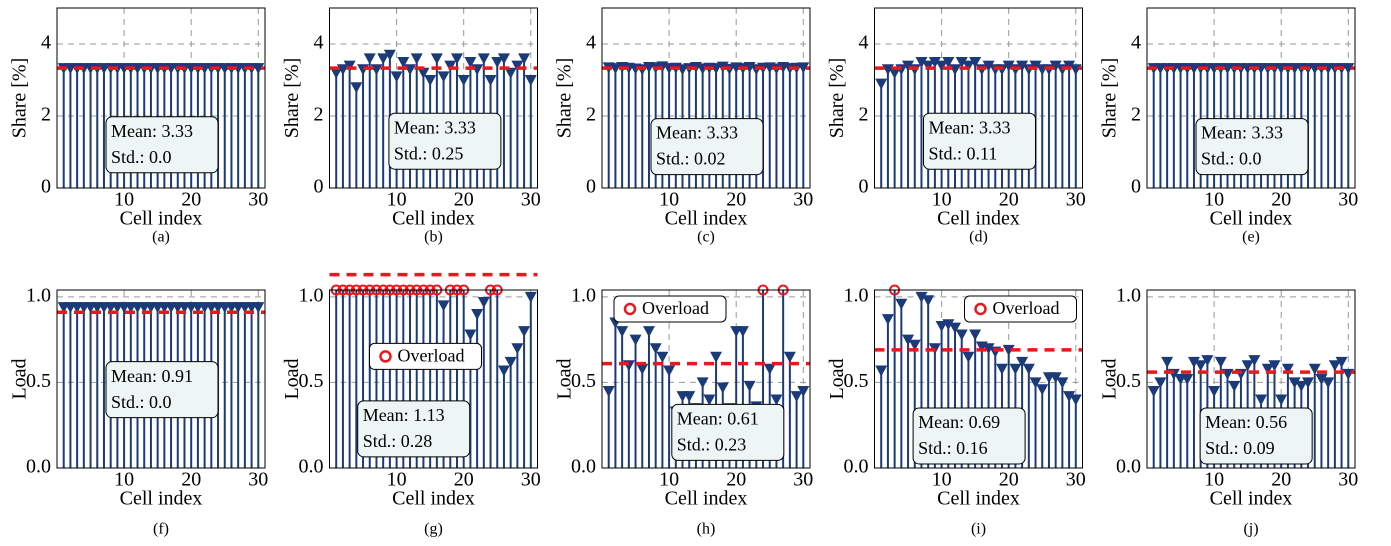 This screenshot has height=546, width=1391. Describe the element at coordinates (712, 445) in the screenshot. I see `stats-std: Std.: 0.23` at that location.